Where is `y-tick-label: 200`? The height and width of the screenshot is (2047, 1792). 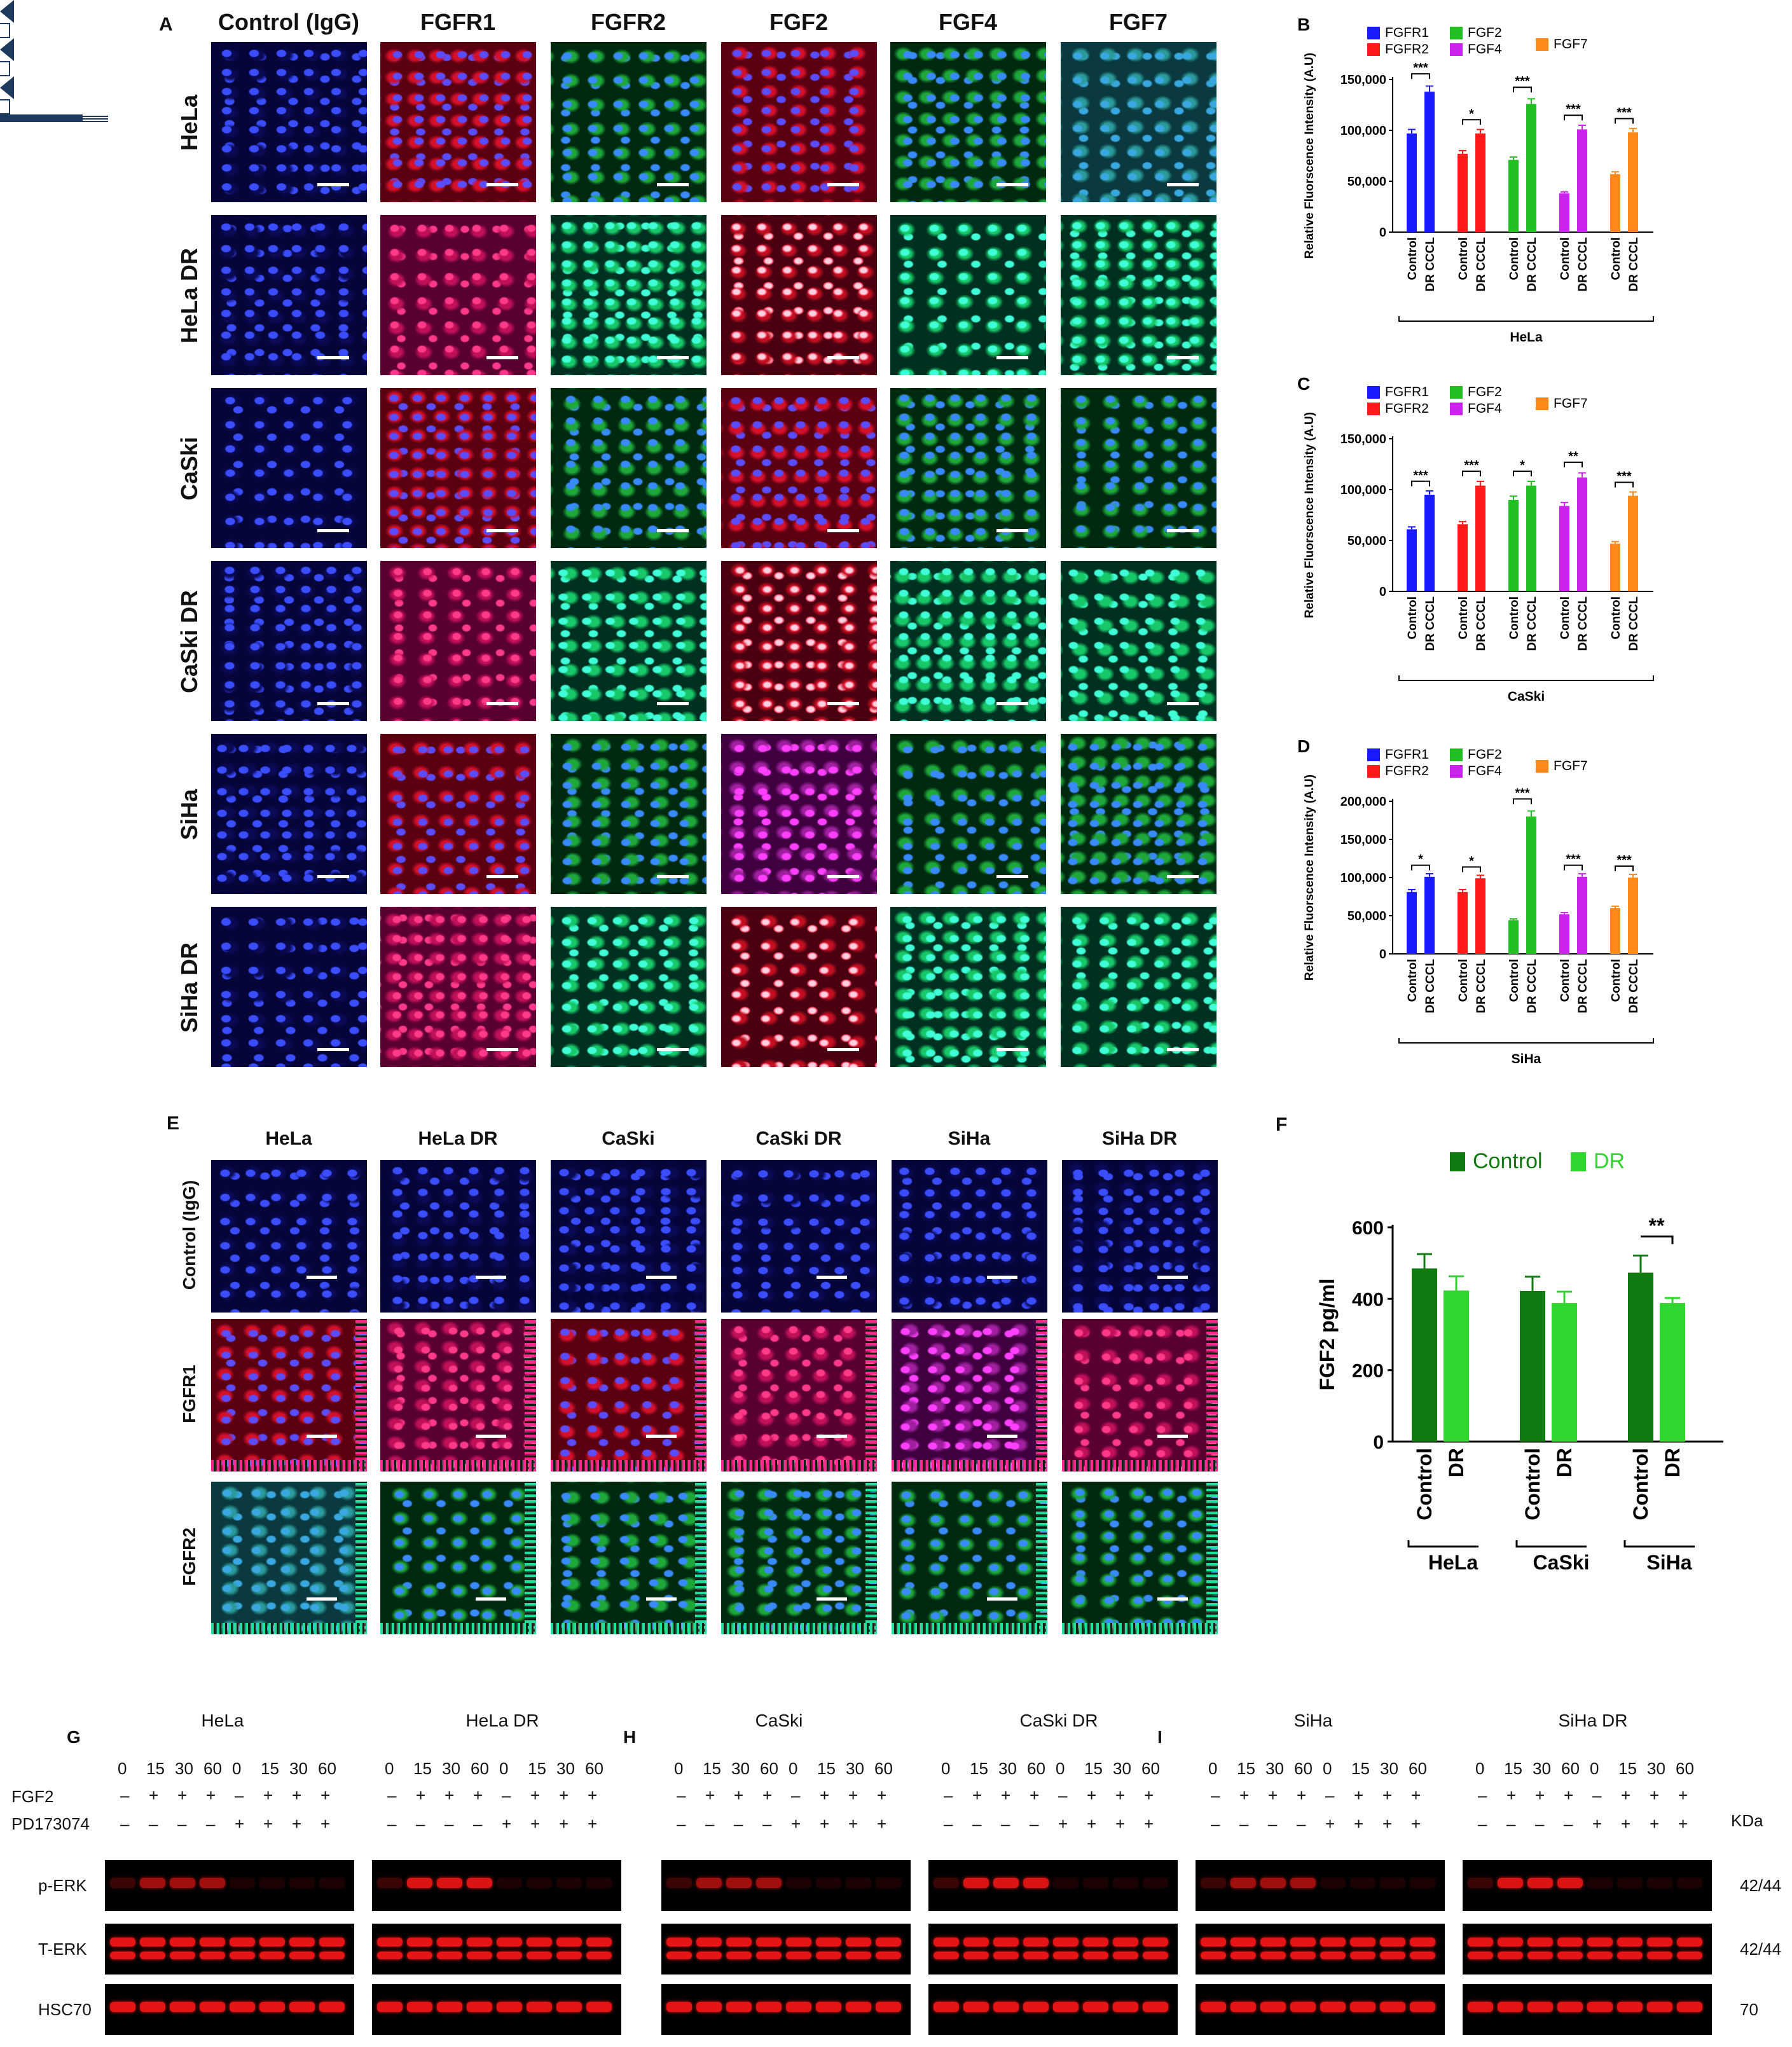
y-tick-label: 200 is located at coordinates (1368, 1371).